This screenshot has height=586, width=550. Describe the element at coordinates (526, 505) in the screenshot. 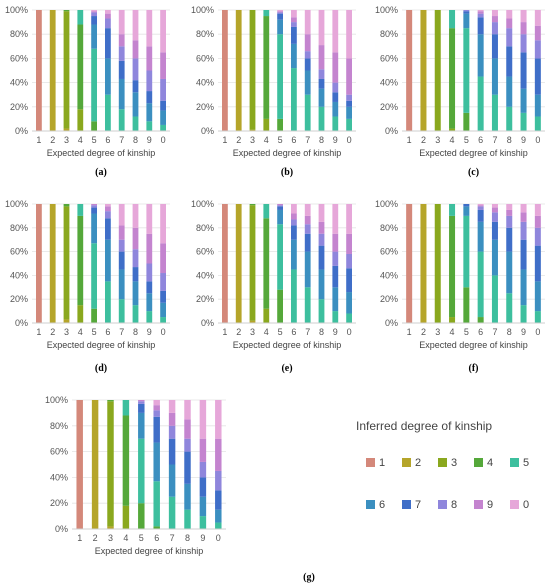

I see `legend-label: 0` at that location.